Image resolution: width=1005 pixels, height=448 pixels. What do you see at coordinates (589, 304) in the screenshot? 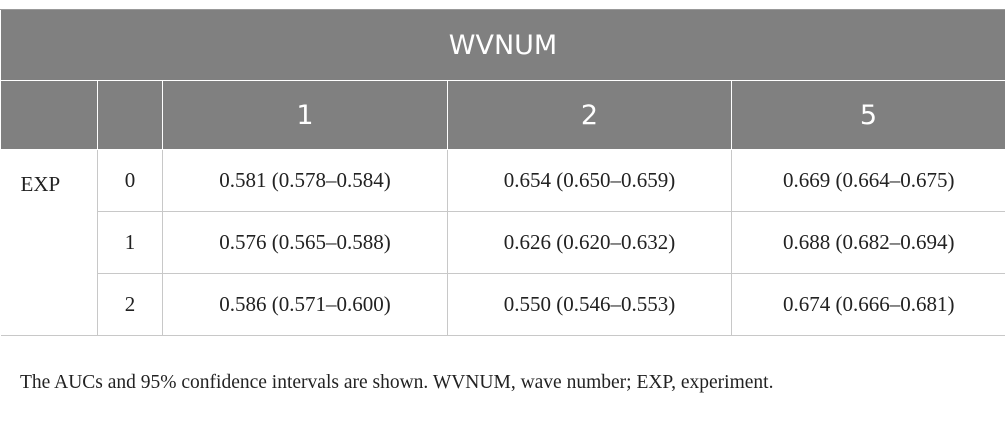
I see `cell: 0.550 (0.546–0.553)` at bounding box center [589, 304].